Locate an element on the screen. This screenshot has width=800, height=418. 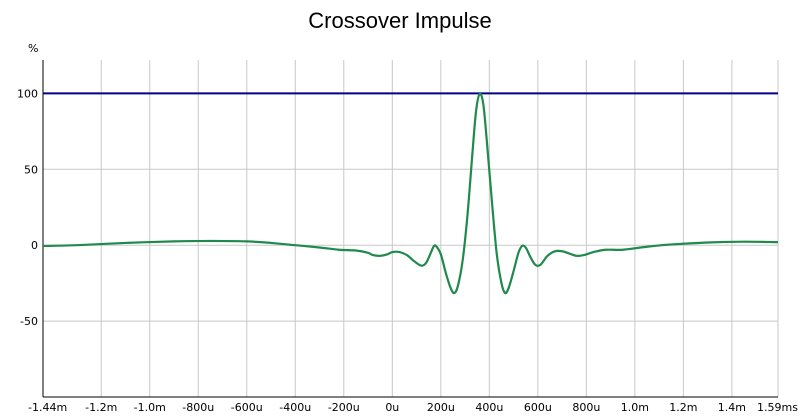
y-tick-label: 0 is located at coordinates (34, 245).